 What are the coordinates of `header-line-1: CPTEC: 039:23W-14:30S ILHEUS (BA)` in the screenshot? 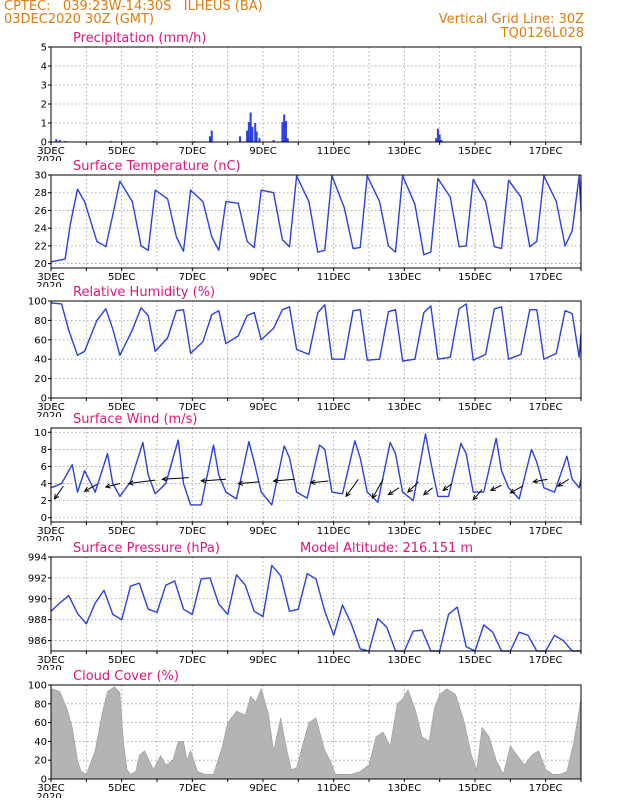 It's located at (133, 7).